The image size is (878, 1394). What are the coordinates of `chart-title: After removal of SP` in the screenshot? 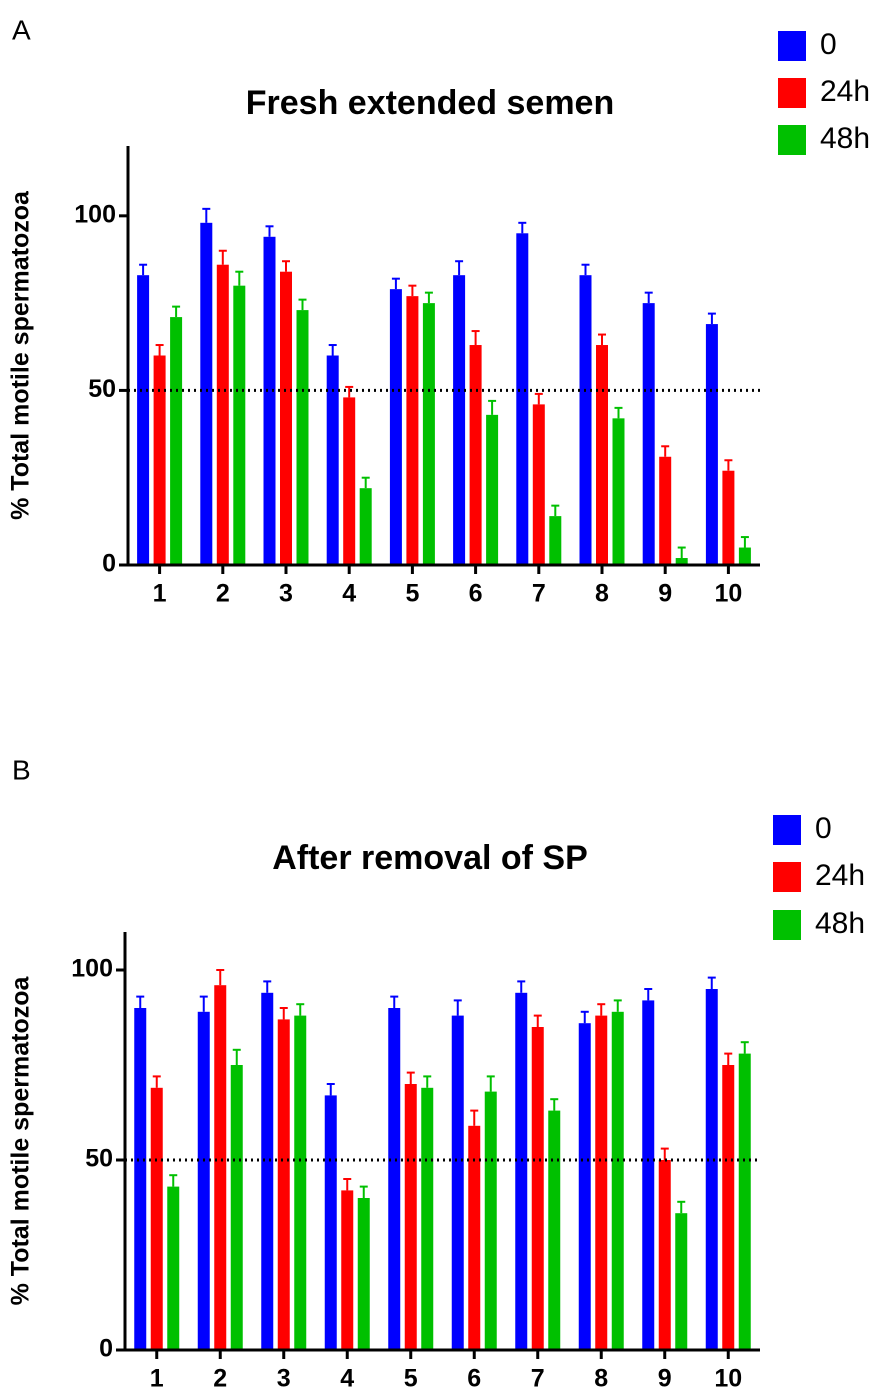 It's located at (430, 858).